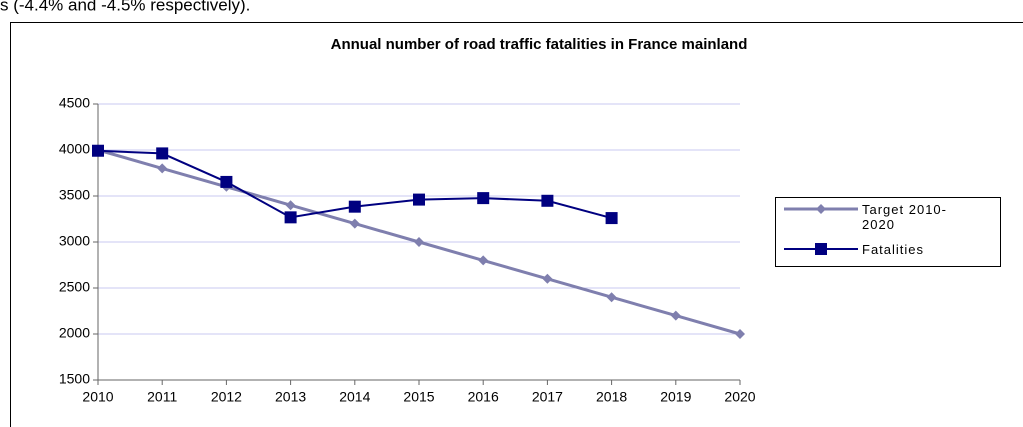 Image resolution: width=1023 pixels, height=427 pixels. I want to click on y-tick-label: 1500, so click(74, 379).